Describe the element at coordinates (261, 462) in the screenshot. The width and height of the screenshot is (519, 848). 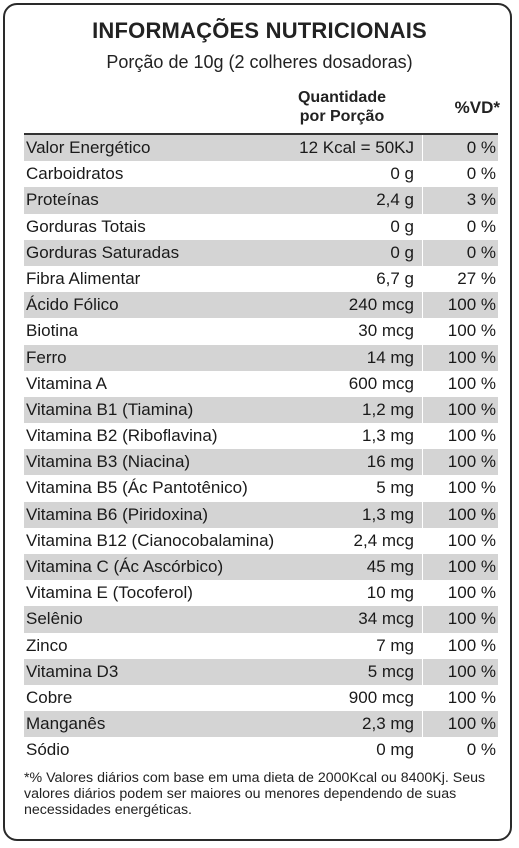
I see `table-row: Vitamina B3 (Niacina) 16 mg 100 %` at that location.